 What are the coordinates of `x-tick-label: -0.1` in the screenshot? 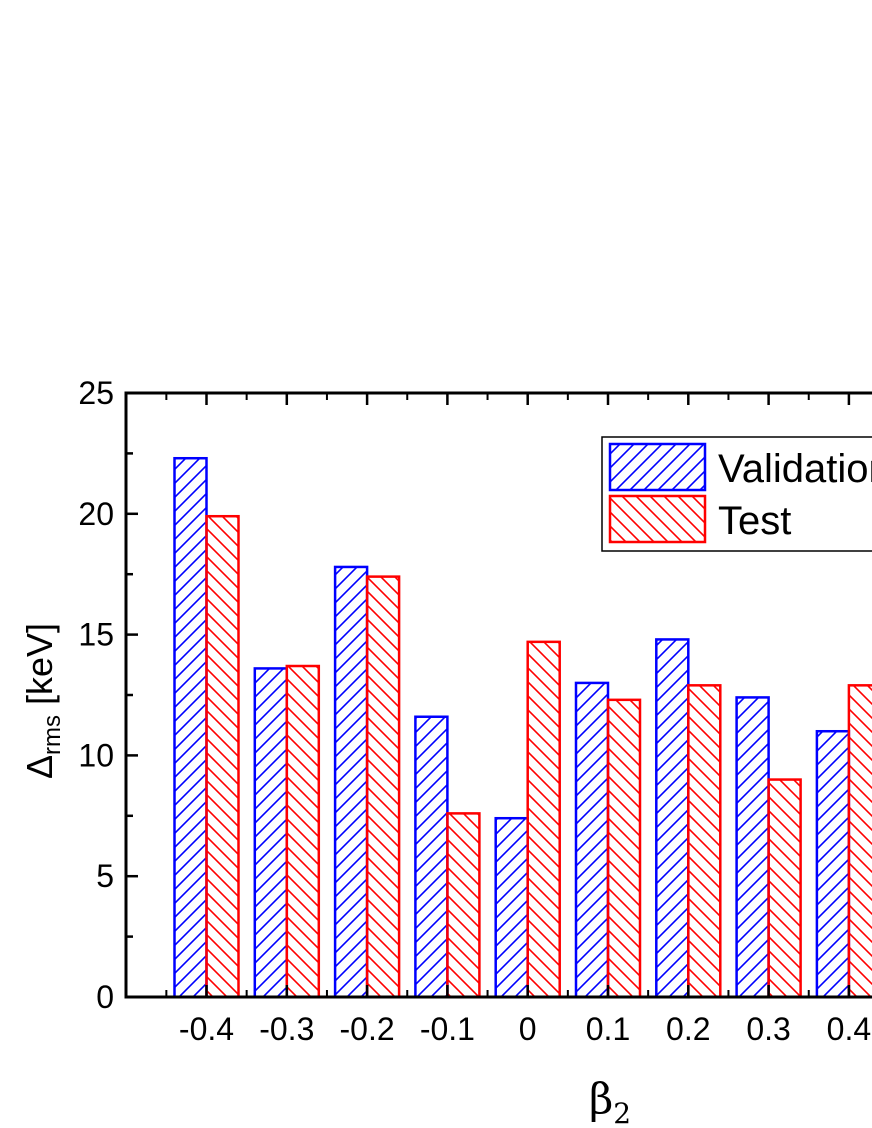 It's located at (447, 1029).